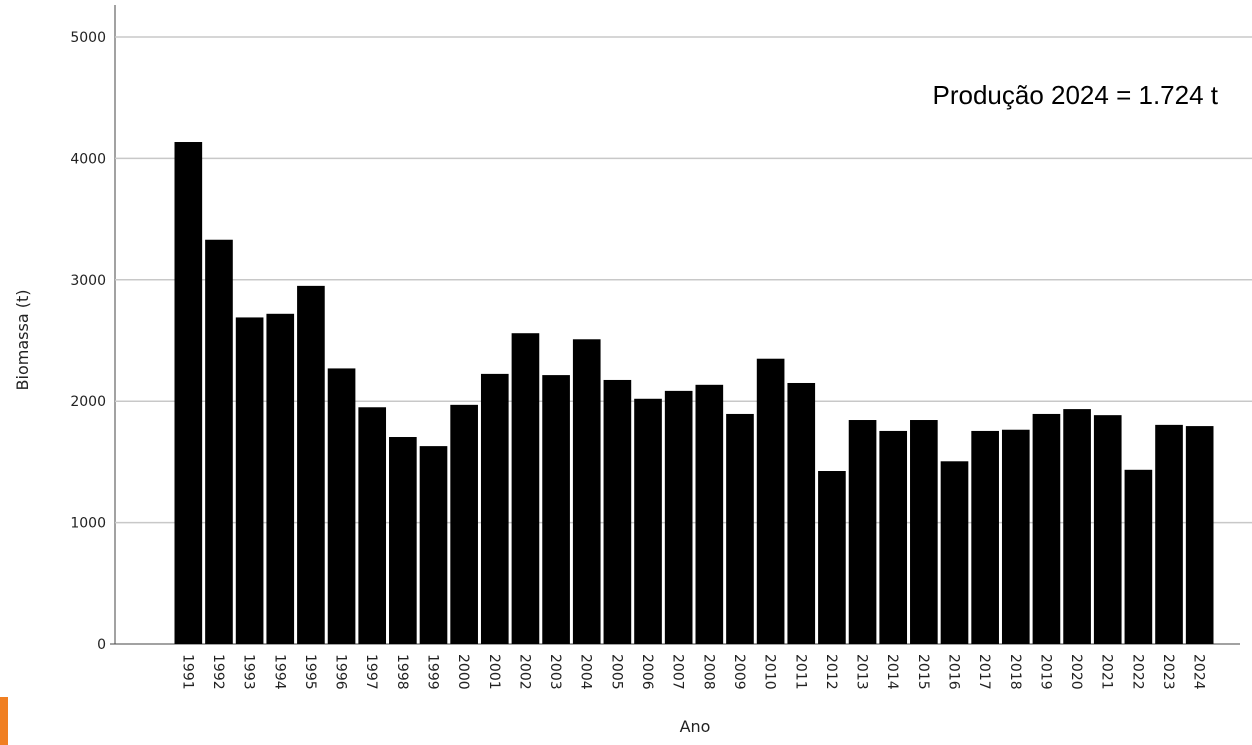 The width and height of the screenshot is (1252, 745). I want to click on y-tick-label: 0, so click(101, 645).